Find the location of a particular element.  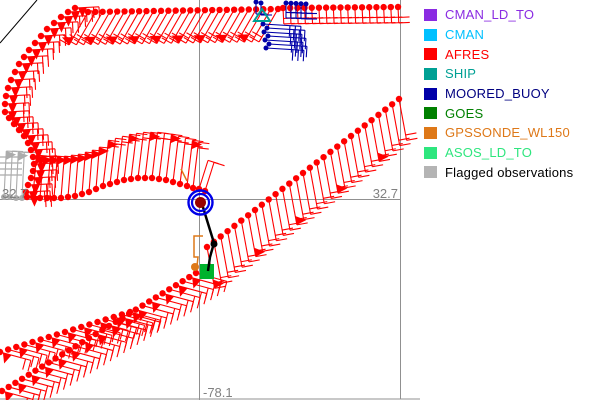

goes-square is located at coordinates (207, 271).